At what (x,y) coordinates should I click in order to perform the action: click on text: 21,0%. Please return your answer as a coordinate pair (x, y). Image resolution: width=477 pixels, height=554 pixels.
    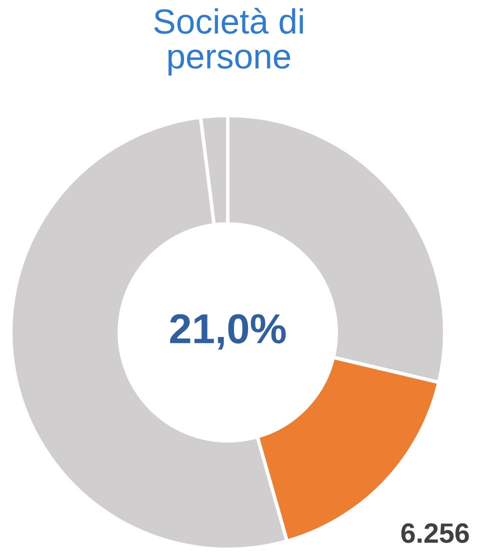
    Looking at the image, I should click on (228, 332).